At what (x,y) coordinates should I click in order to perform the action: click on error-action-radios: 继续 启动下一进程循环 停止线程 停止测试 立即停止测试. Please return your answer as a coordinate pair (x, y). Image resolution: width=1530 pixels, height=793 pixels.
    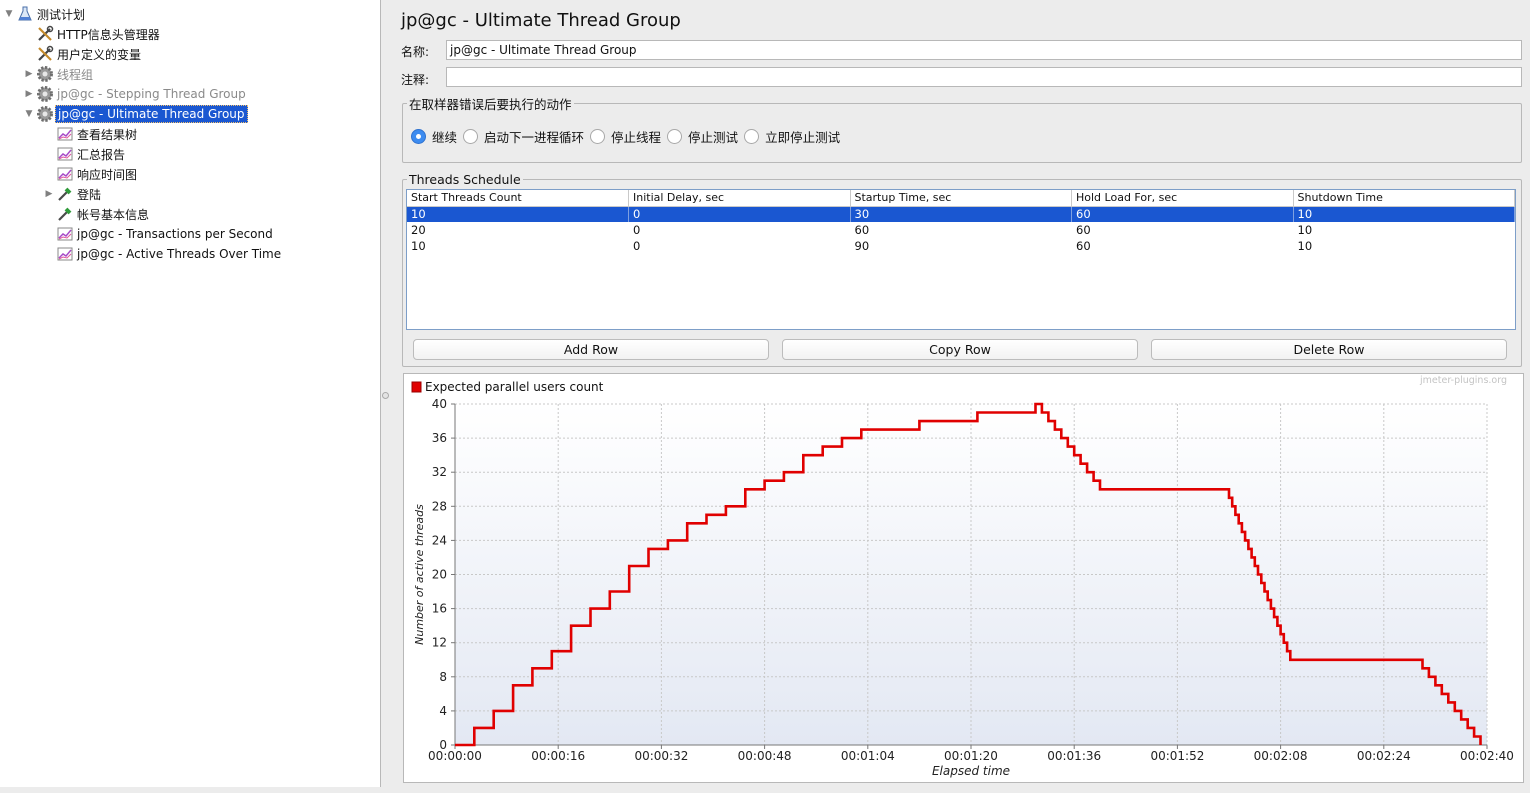
    Looking at the image, I should click on (628, 136).